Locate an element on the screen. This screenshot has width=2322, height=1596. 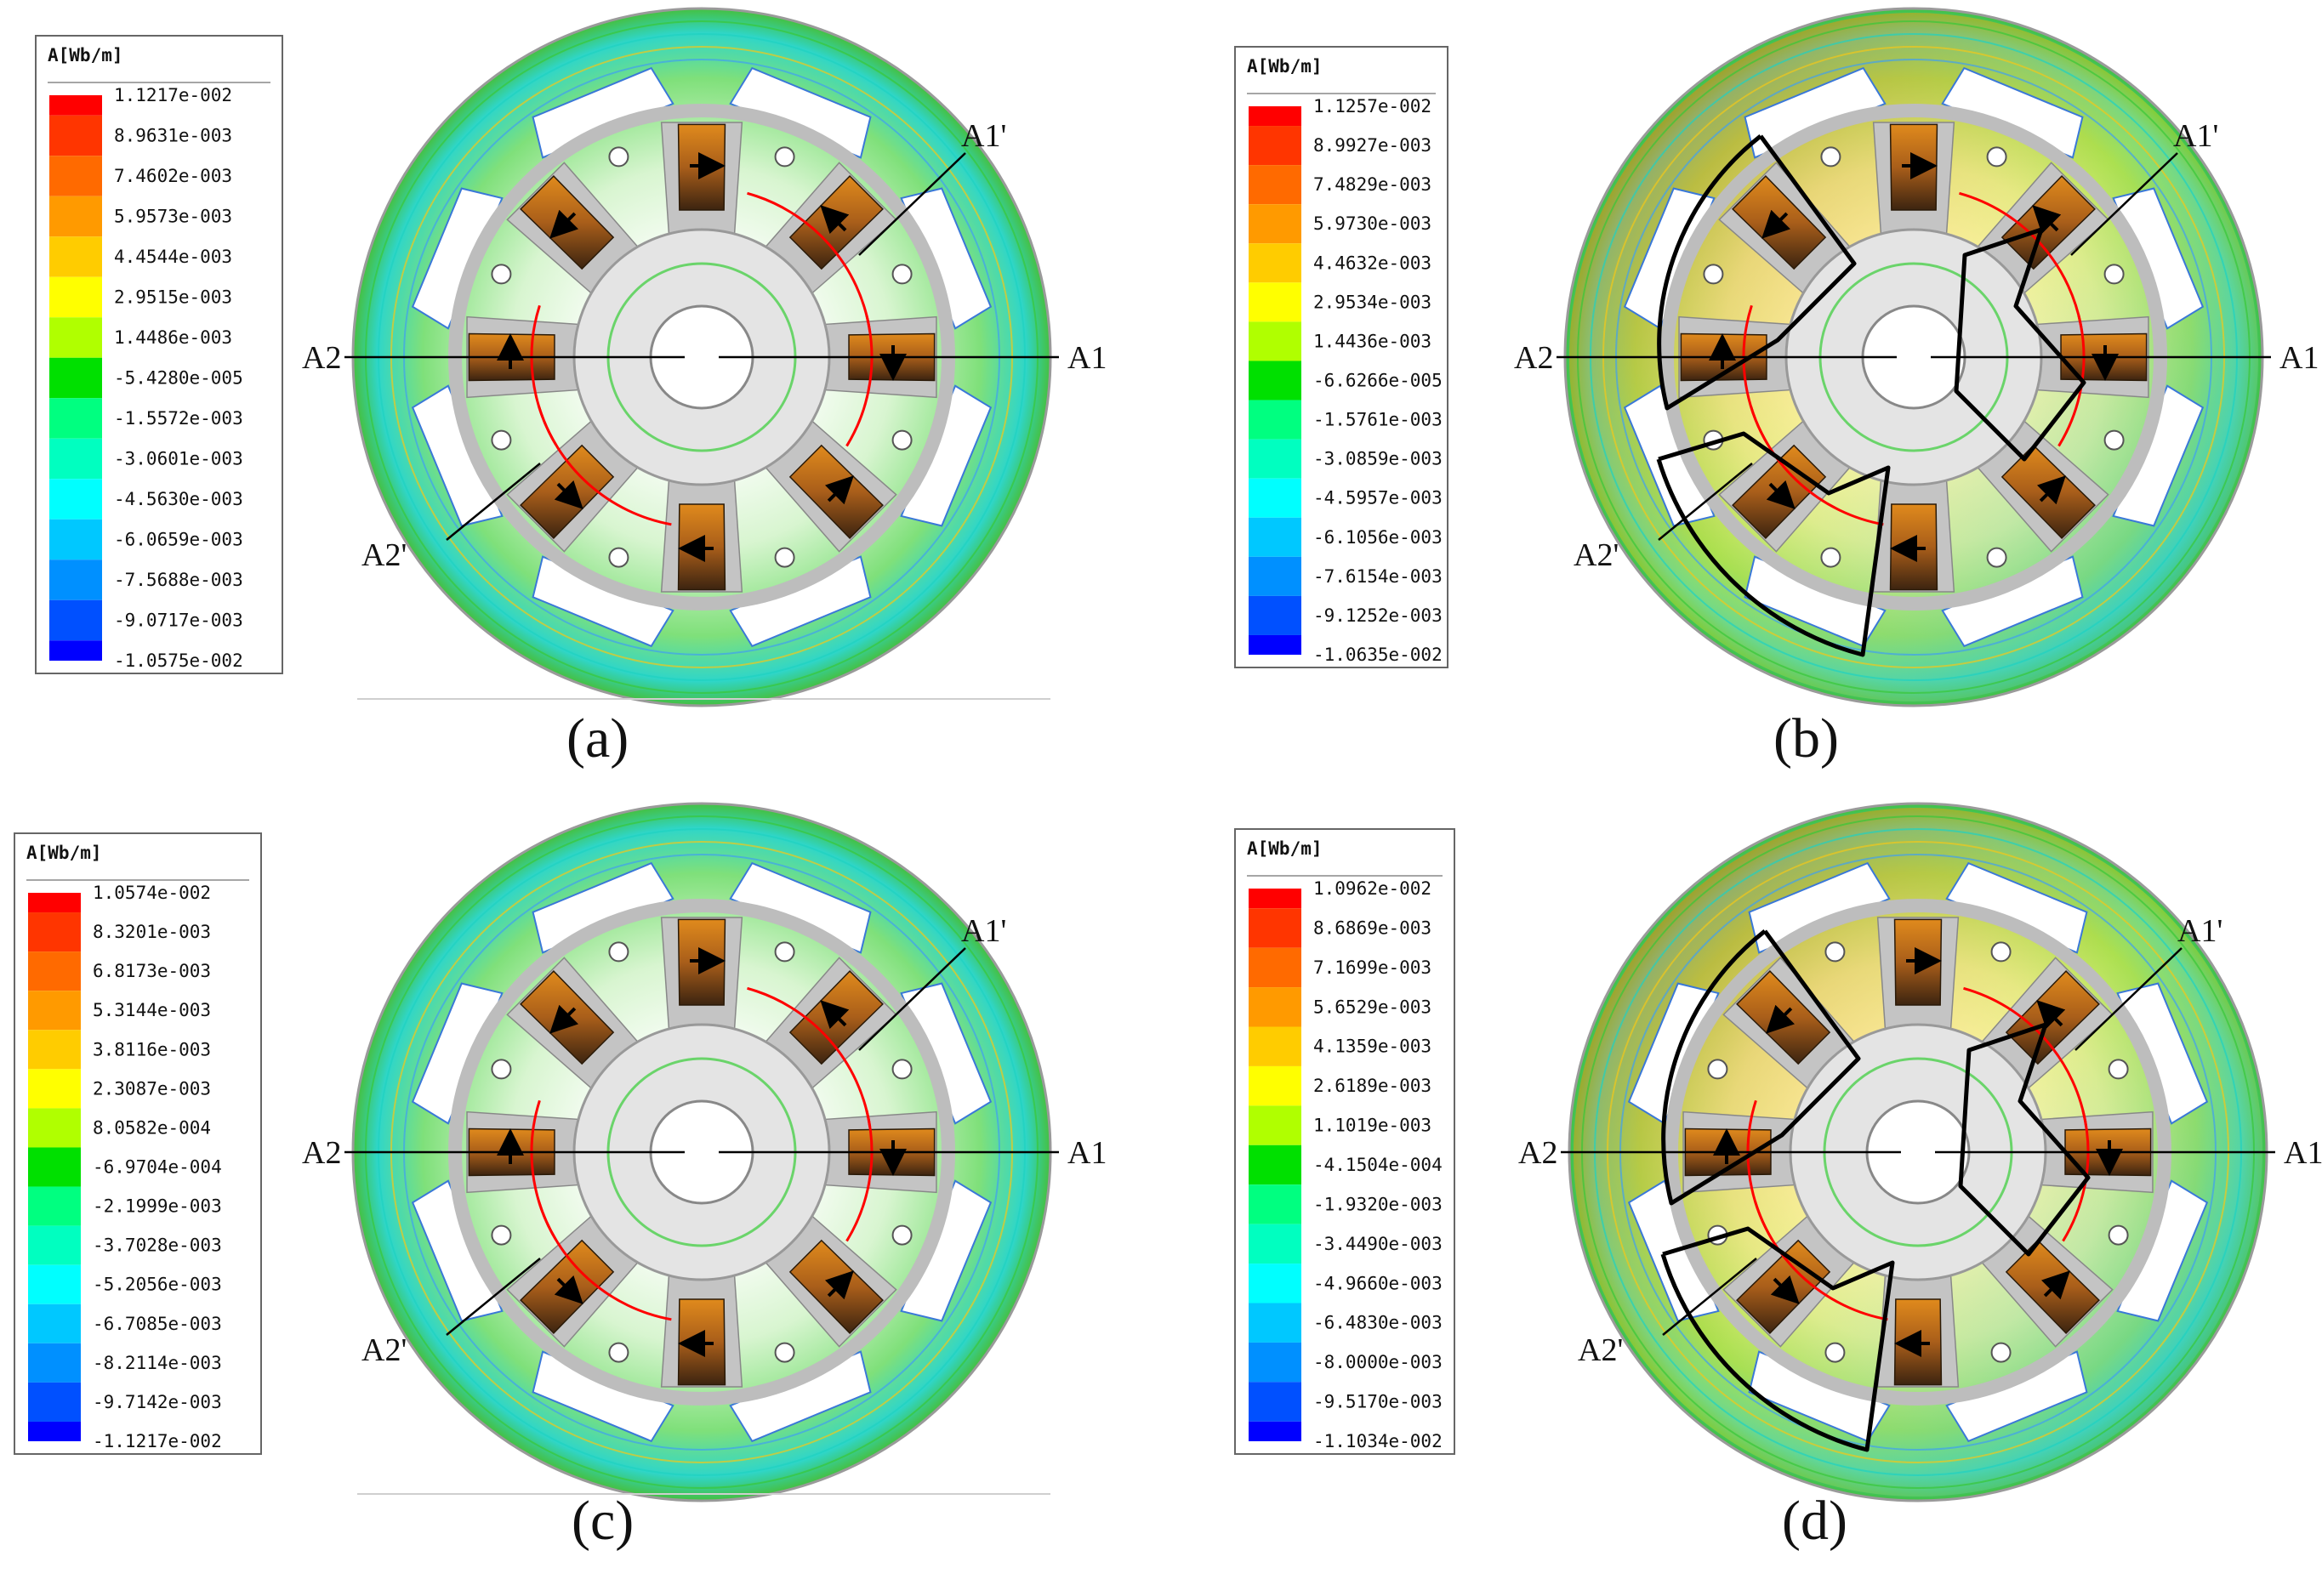
legend-value: -4.9660e-003 is located at coordinates (1378, 1283).